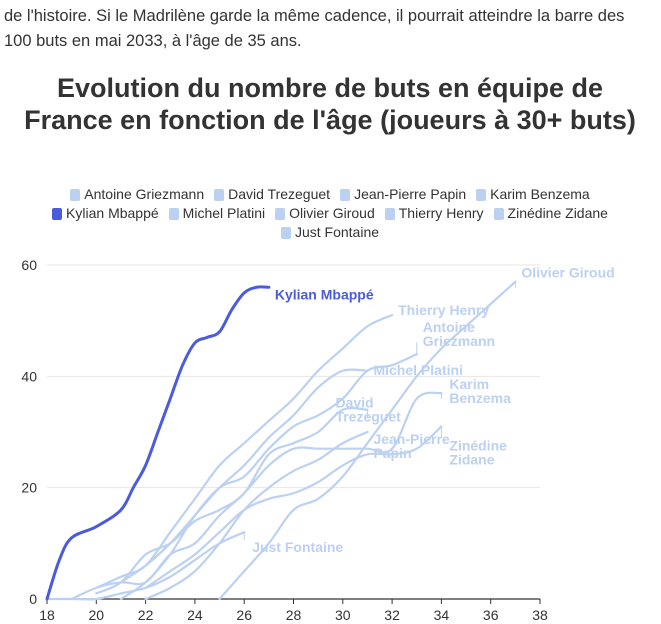  I want to click on x-tick-label: 32, so click(392, 615).